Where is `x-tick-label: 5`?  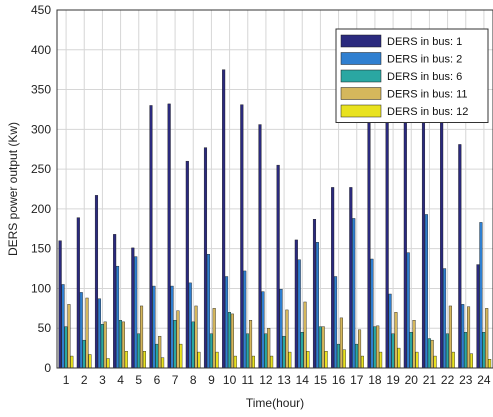 x-tick-label: 5 is located at coordinates (138, 380).